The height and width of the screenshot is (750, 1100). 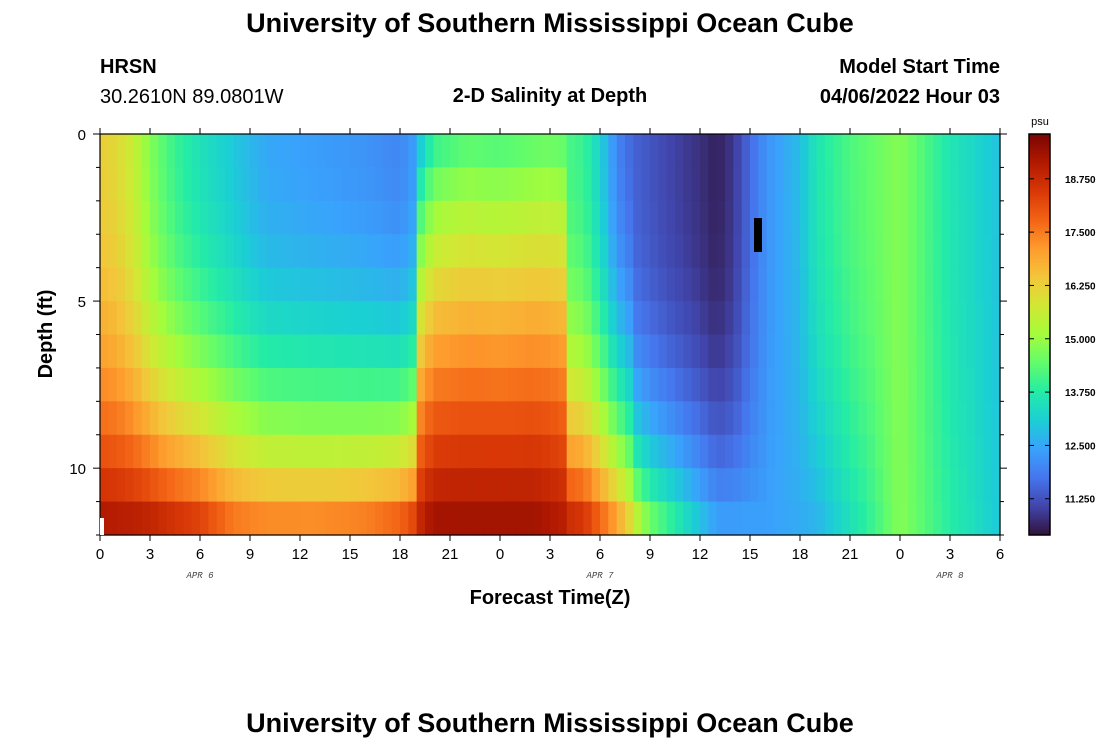 What do you see at coordinates (199, 576) in the screenshot?
I see `x-date-label: APR 6` at bounding box center [199, 576].